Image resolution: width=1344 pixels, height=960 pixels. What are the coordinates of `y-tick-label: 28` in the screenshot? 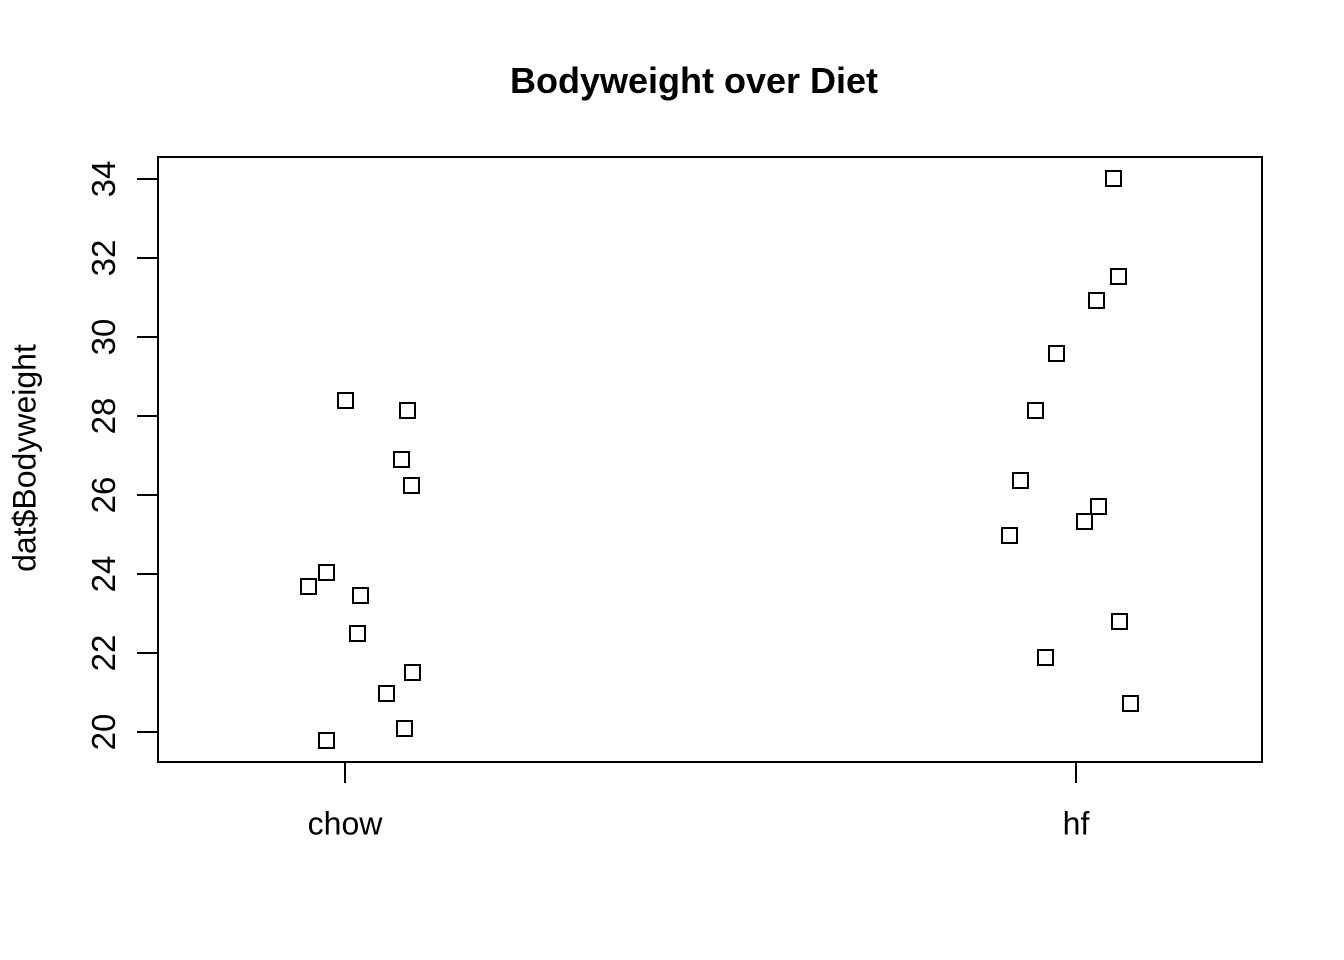 It's located at (103, 416).